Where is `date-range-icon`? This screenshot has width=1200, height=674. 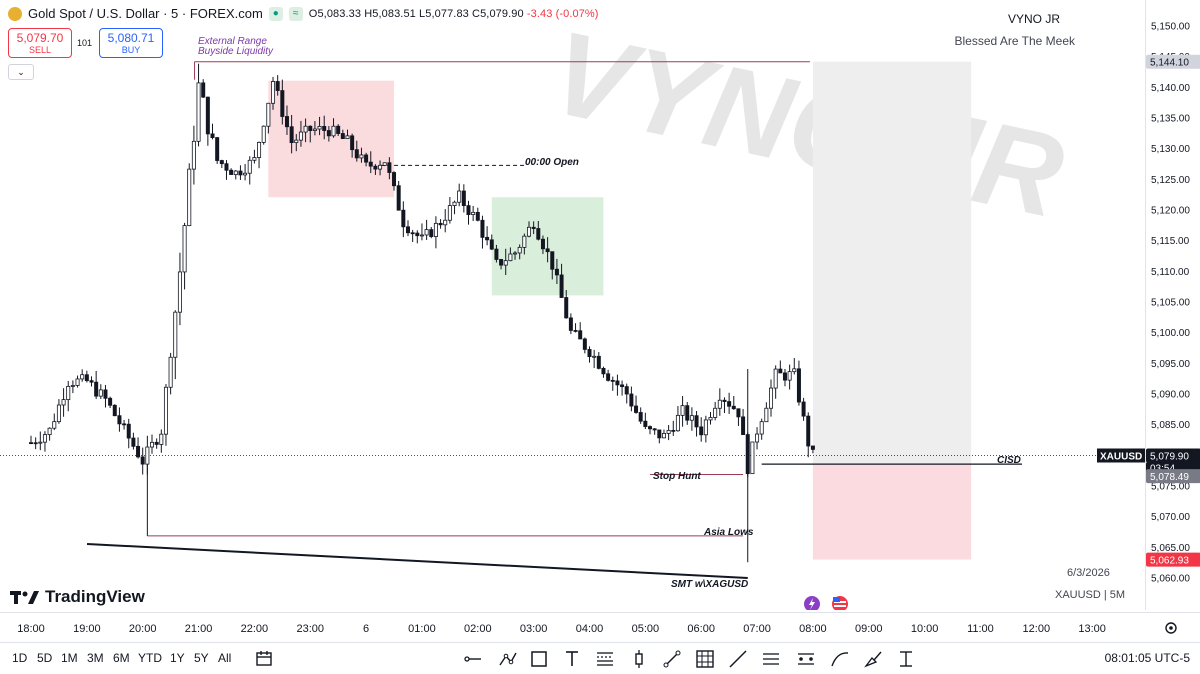
date-range-icon is located at coordinates (264, 659).